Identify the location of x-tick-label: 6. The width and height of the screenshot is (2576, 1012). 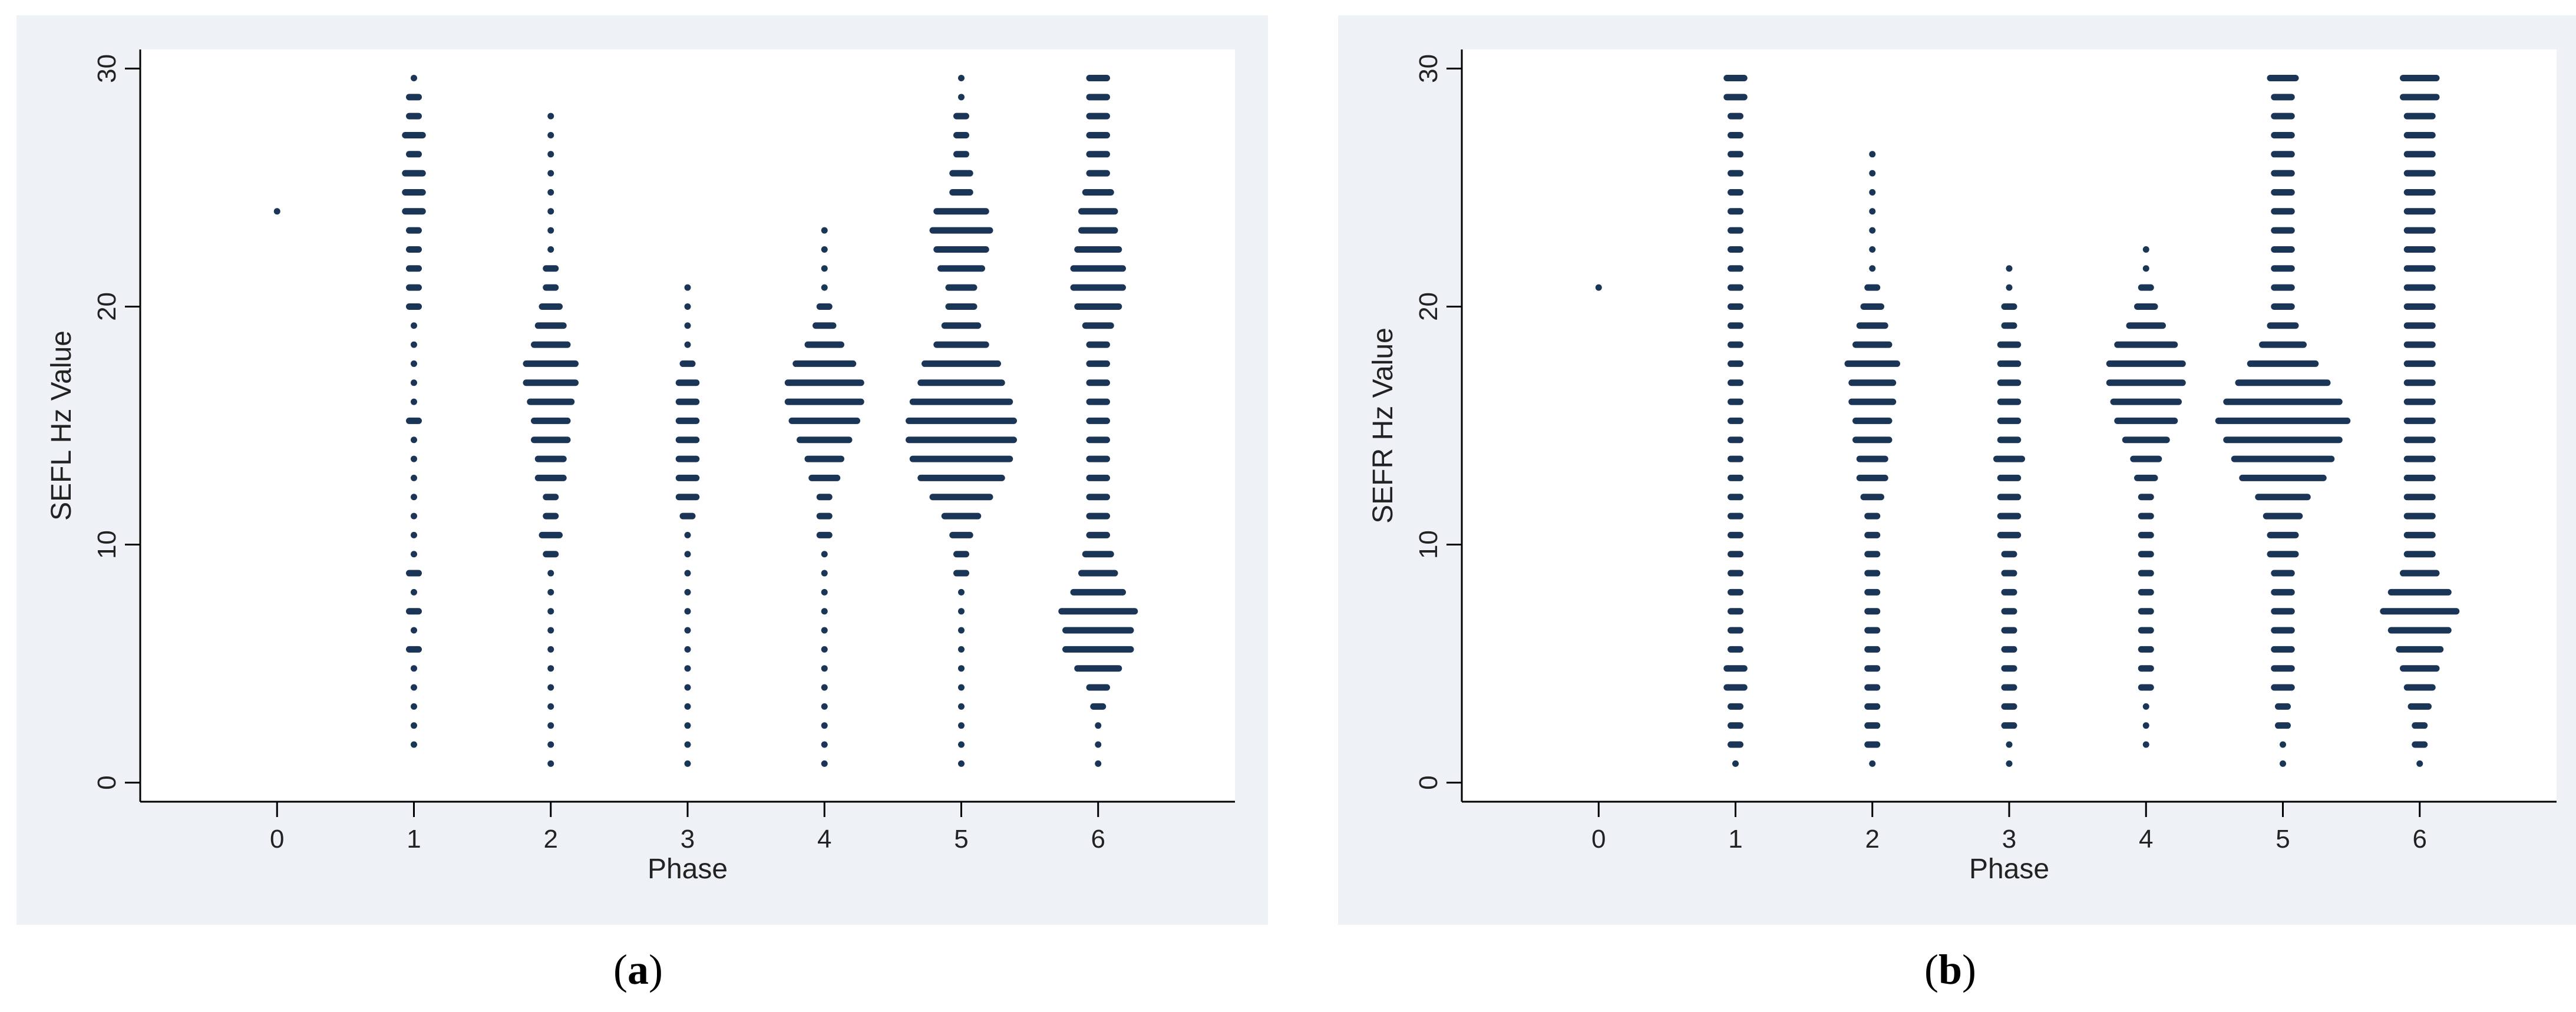
(1098, 839).